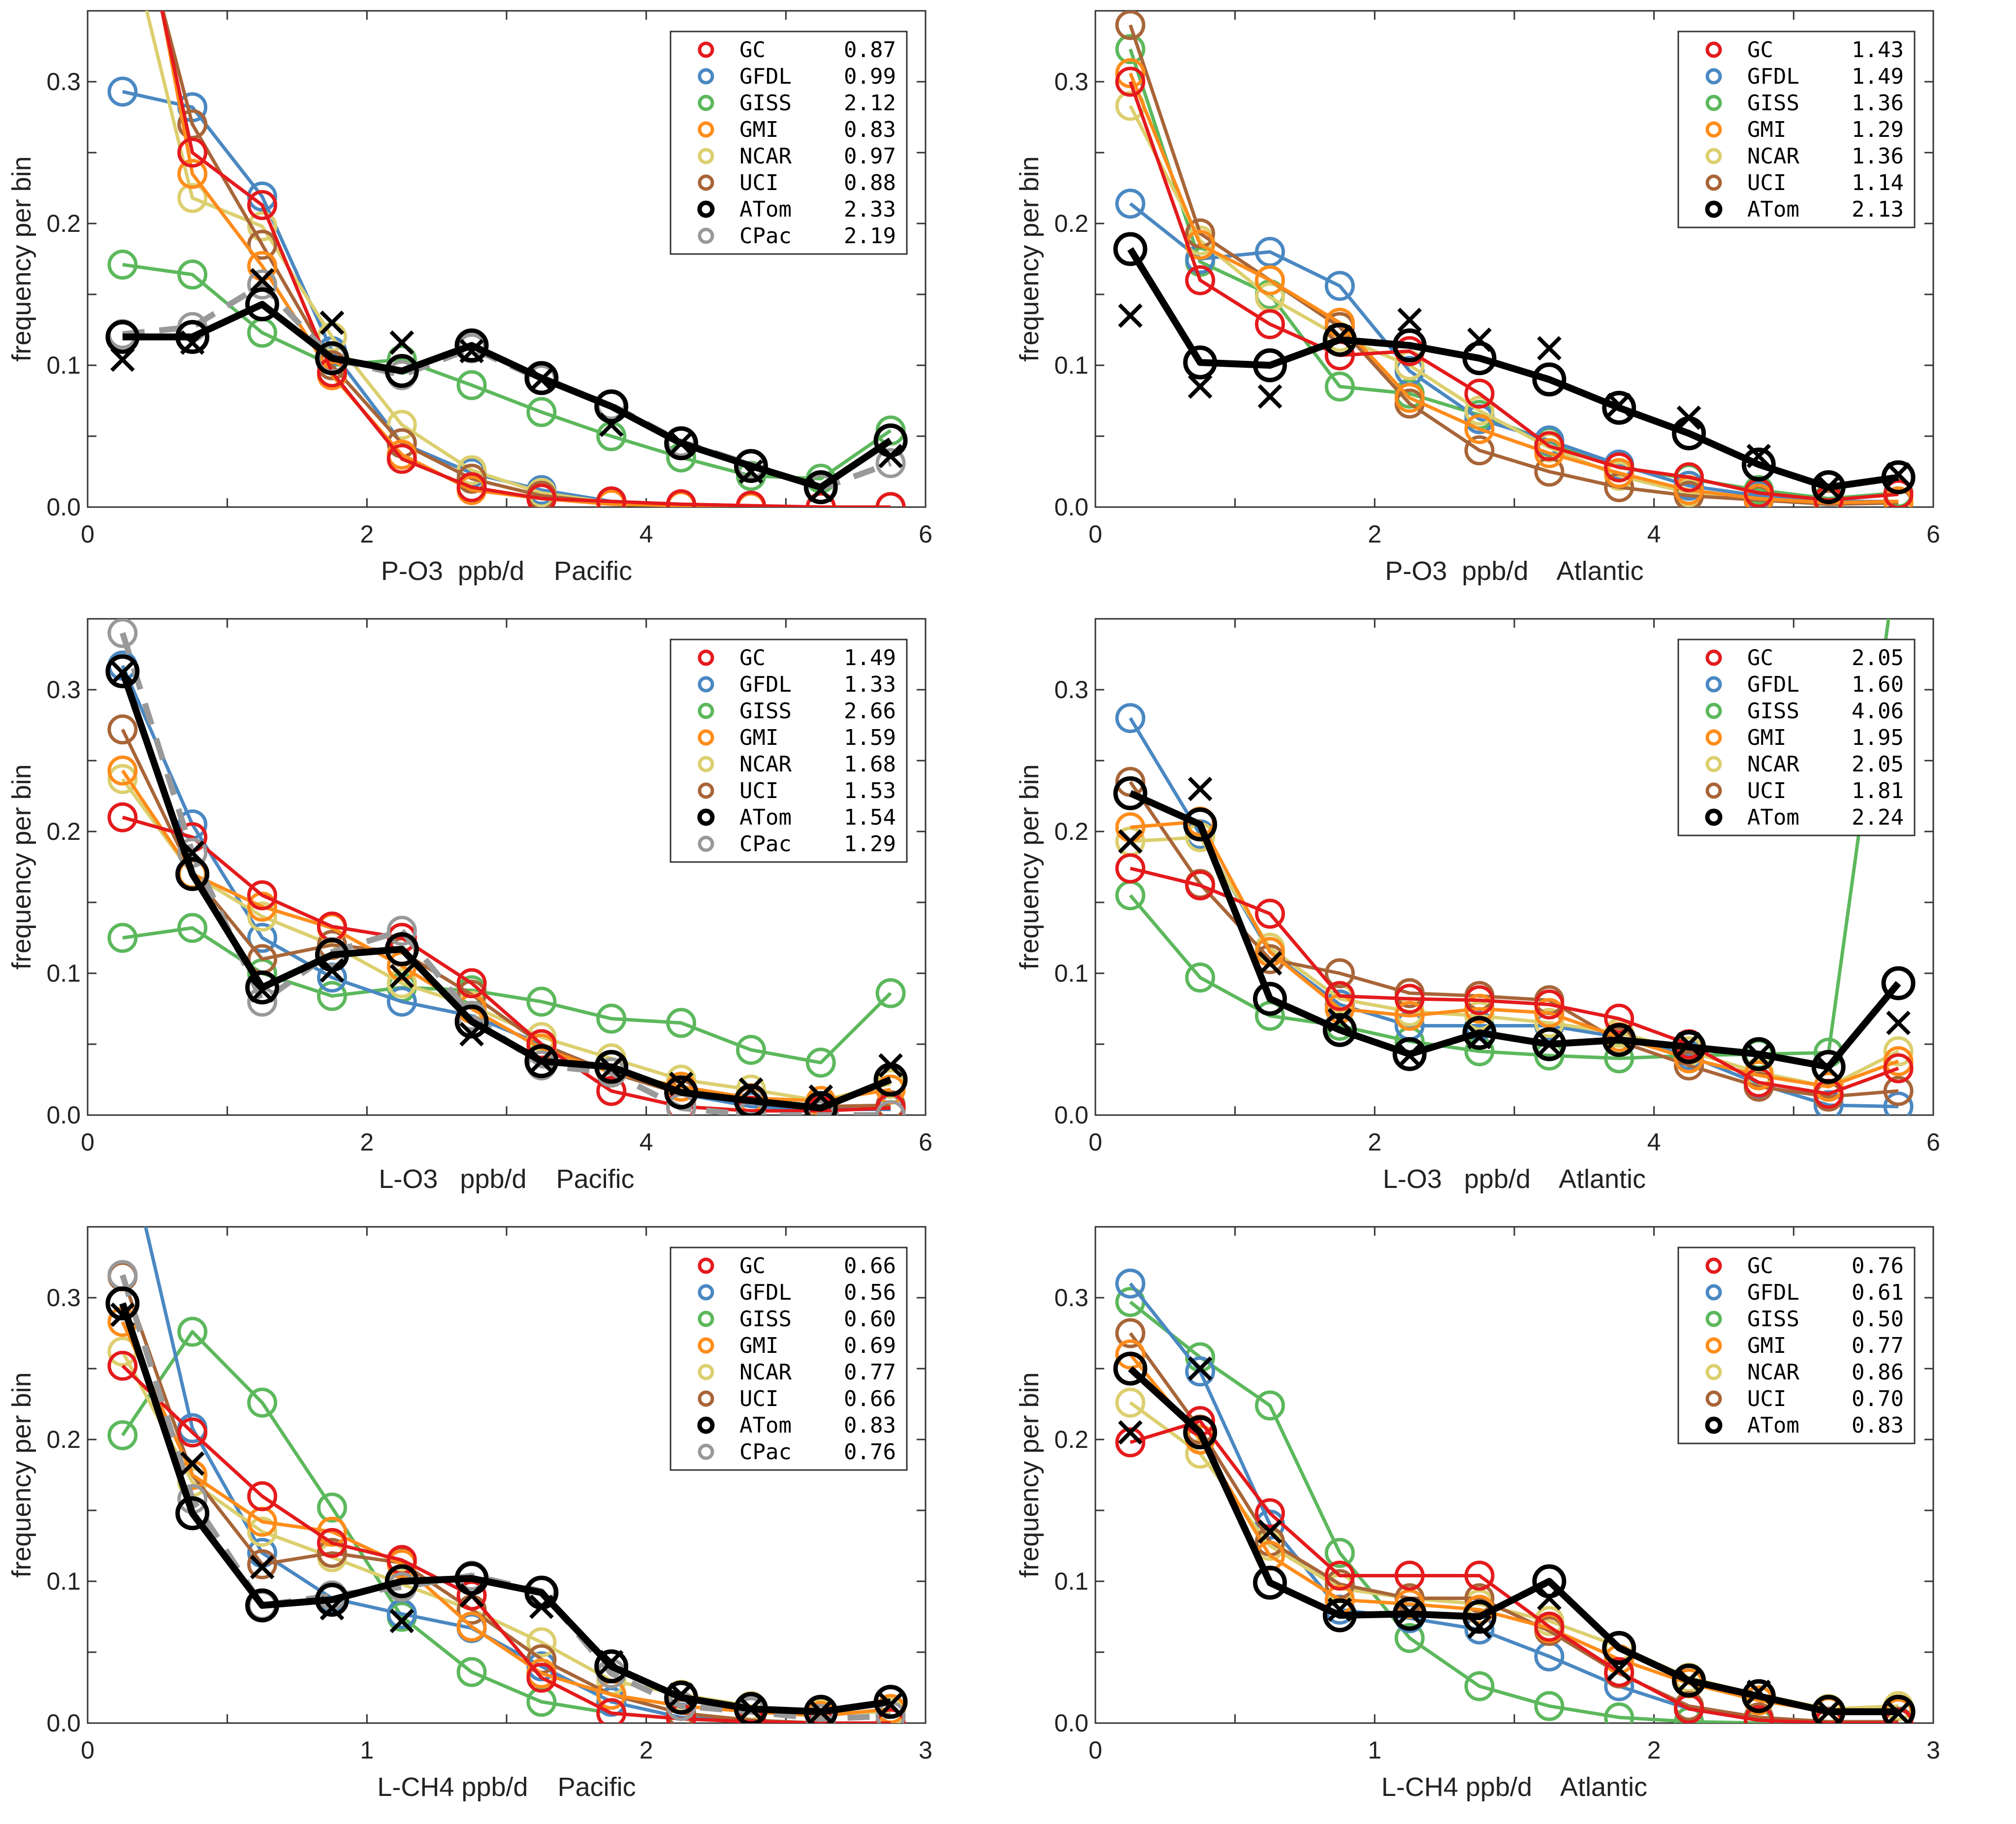 This screenshot has height=1824, width=2016. I want to click on legend-item-uci: UCI 0.66, so click(797, 1398).